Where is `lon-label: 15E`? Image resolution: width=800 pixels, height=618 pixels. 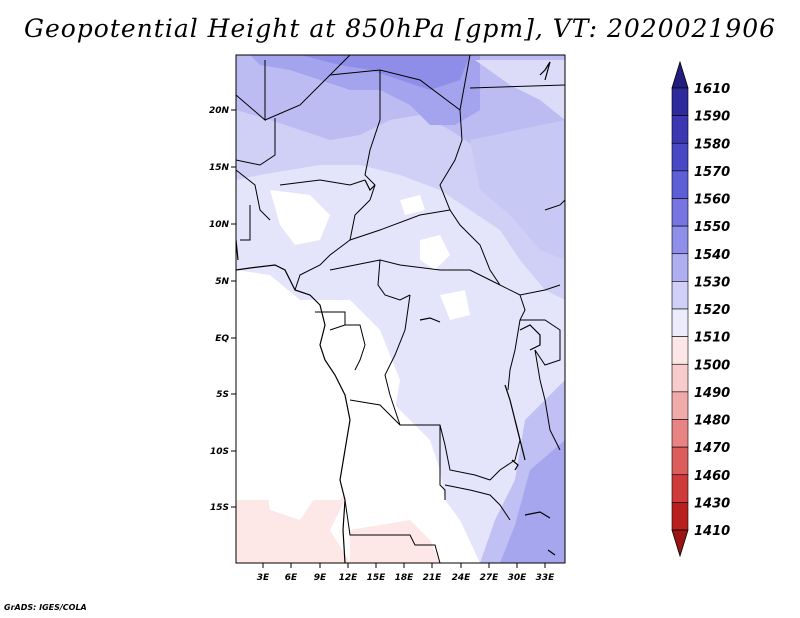
lon-label: 15E is located at coordinates (377, 578).